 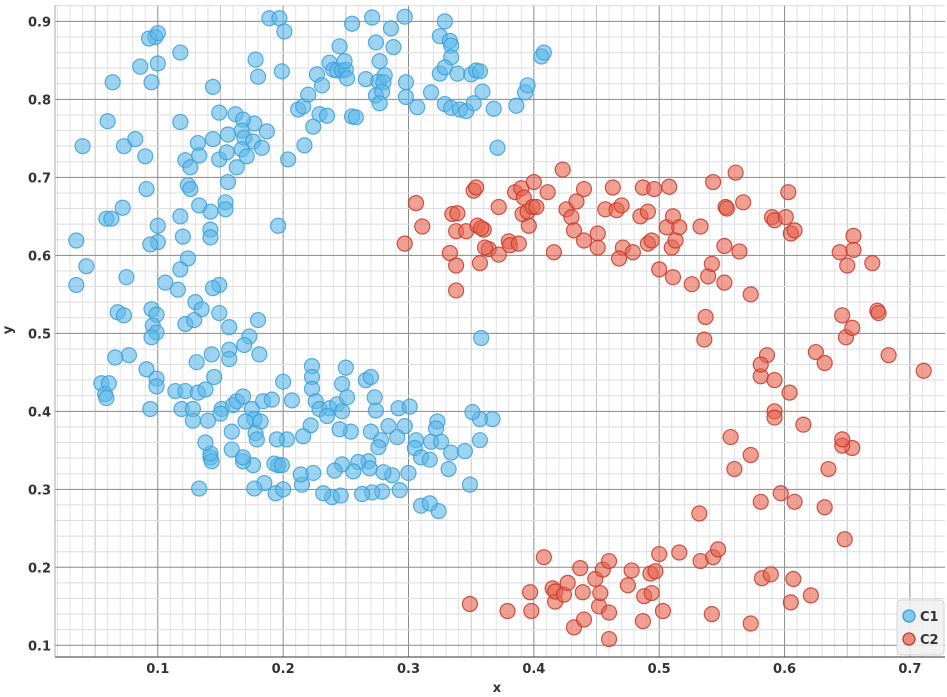 I want to click on legend-marker-c1, so click(x=909, y=616).